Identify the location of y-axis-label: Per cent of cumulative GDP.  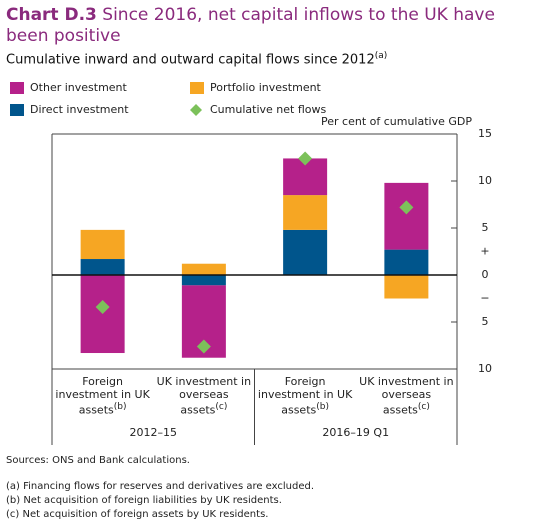
(396, 121).